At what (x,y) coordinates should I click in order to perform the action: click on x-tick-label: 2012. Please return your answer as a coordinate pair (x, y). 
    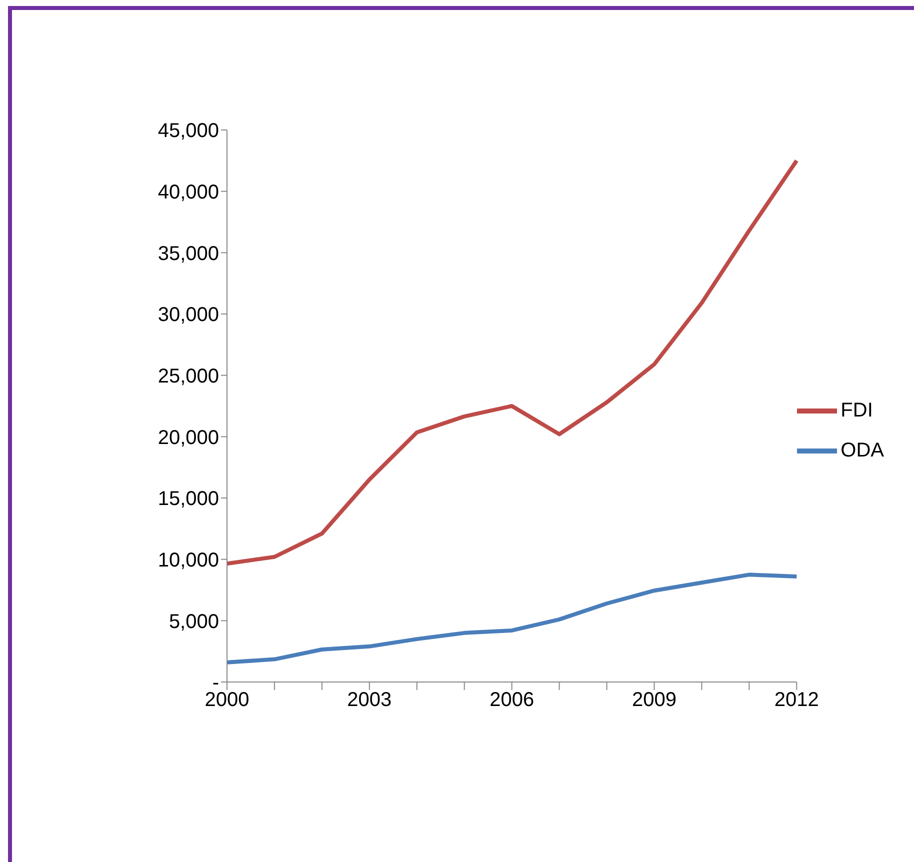
    Looking at the image, I should click on (796, 700).